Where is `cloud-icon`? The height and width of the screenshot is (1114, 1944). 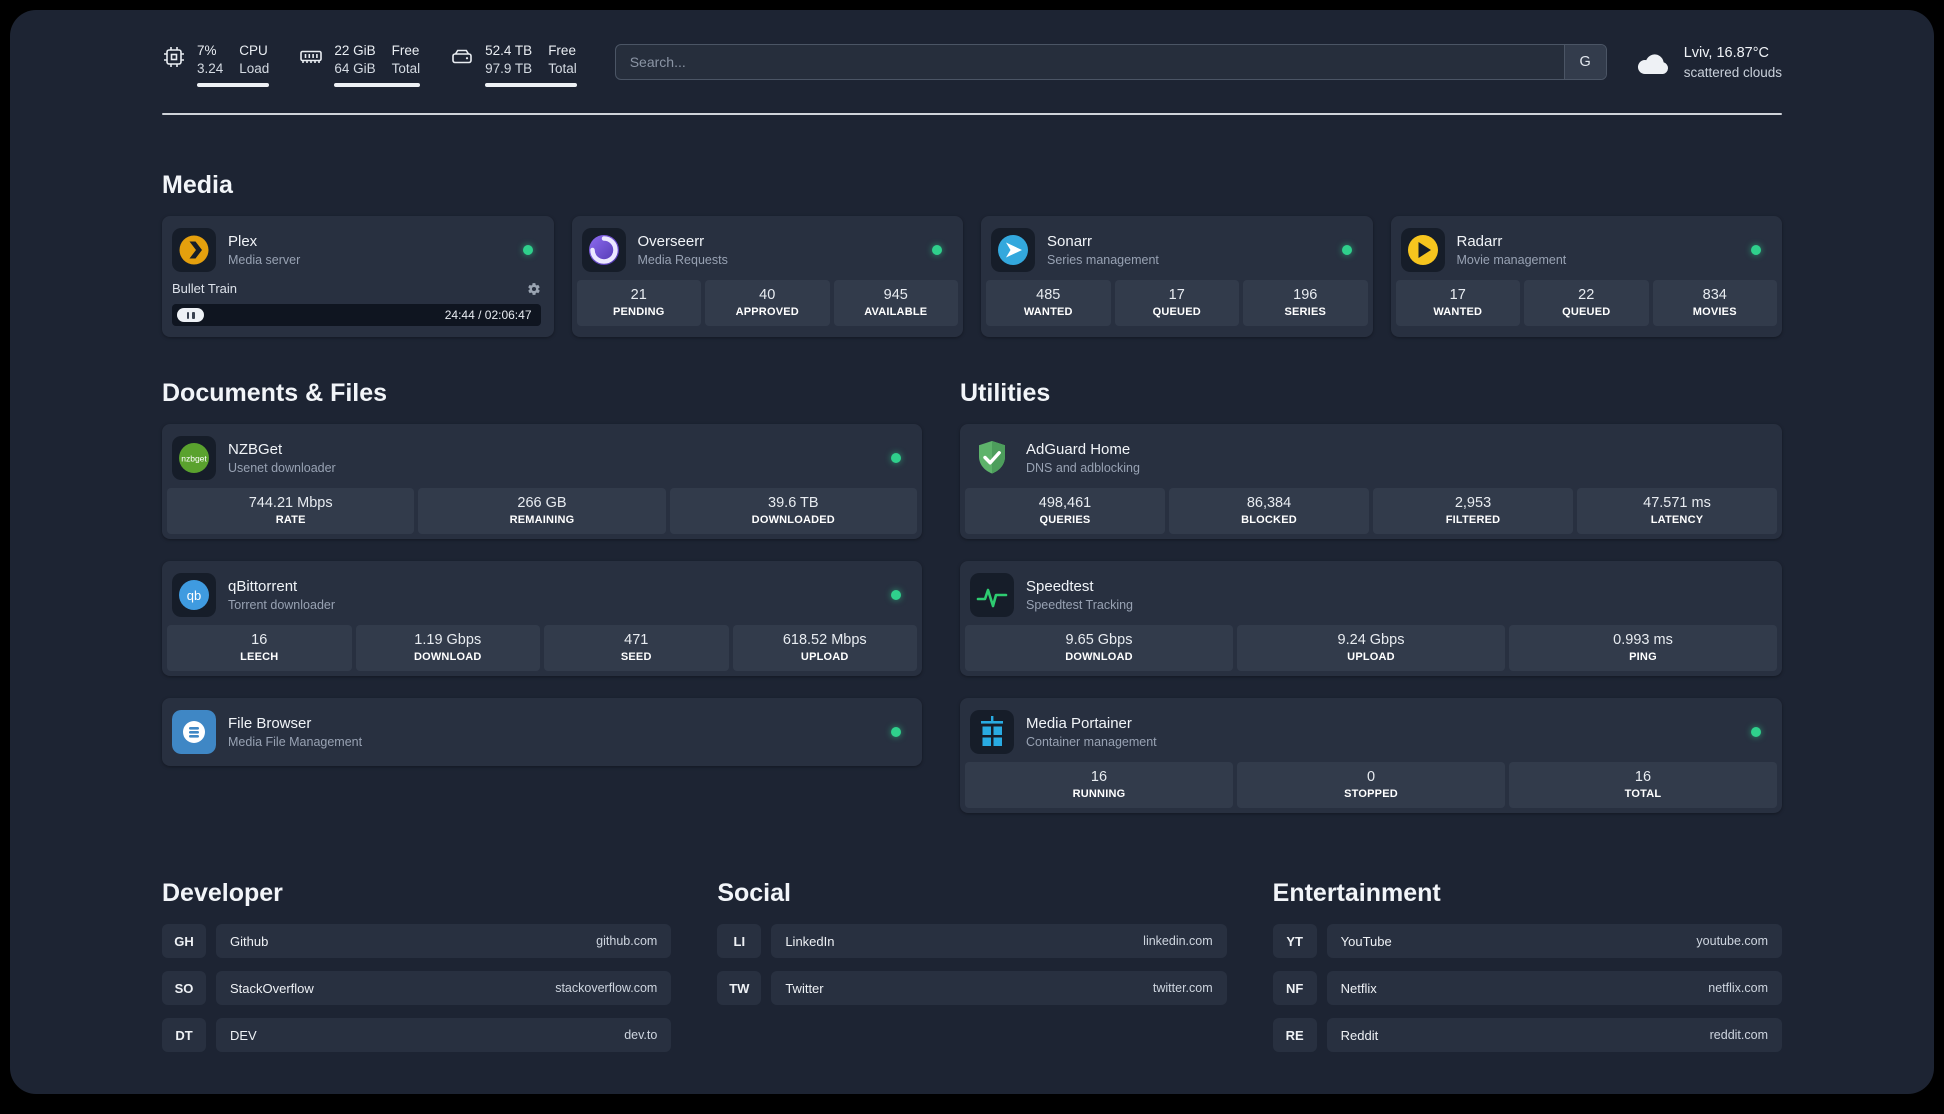 cloud-icon is located at coordinates (1652, 64).